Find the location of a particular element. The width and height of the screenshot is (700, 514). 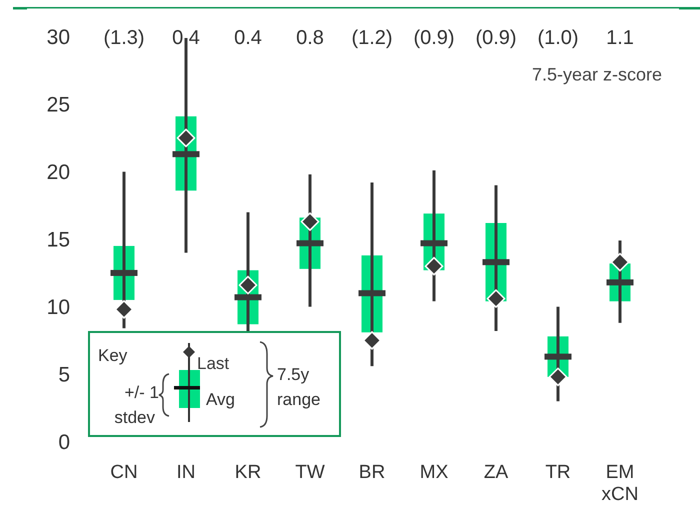

annotation: 0.8 is located at coordinates (310, 38).